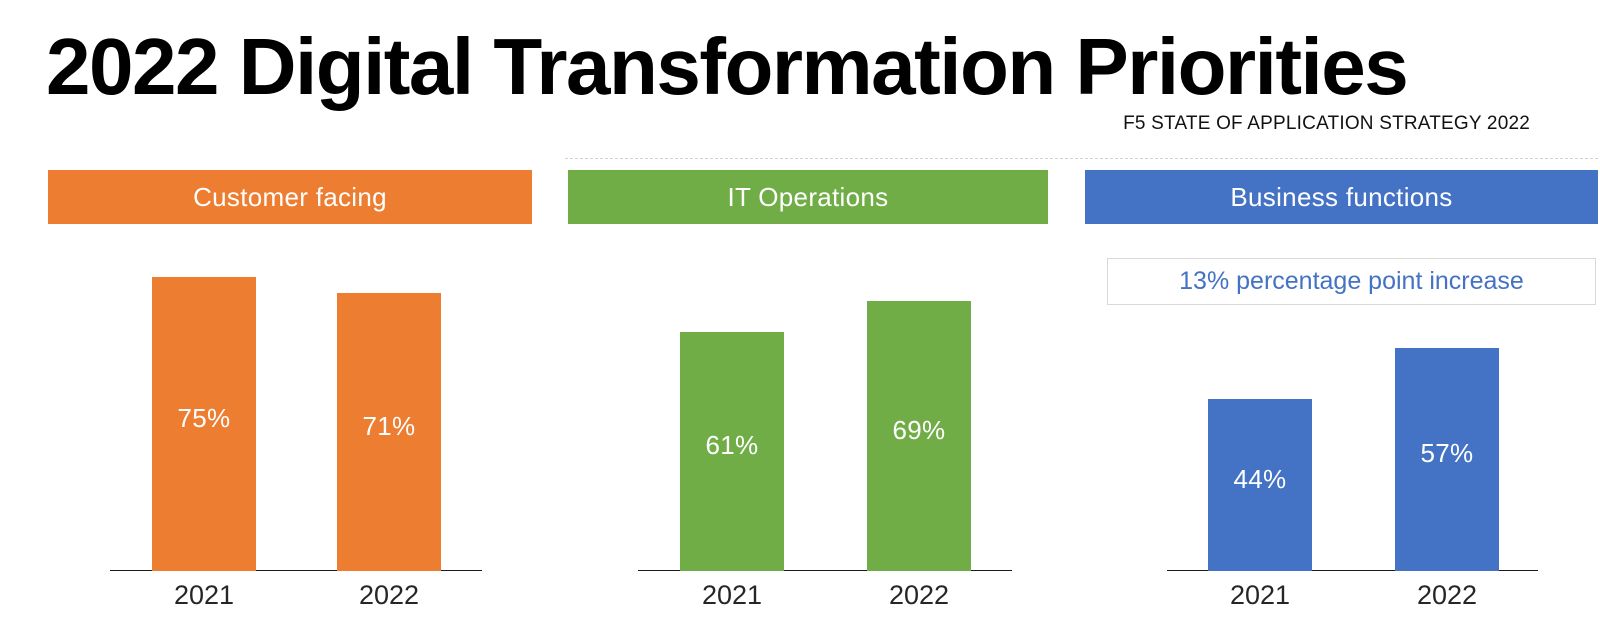 Image resolution: width=1600 pixels, height=627 pixels. I want to click on bar-2021: 44%, so click(1260, 485).